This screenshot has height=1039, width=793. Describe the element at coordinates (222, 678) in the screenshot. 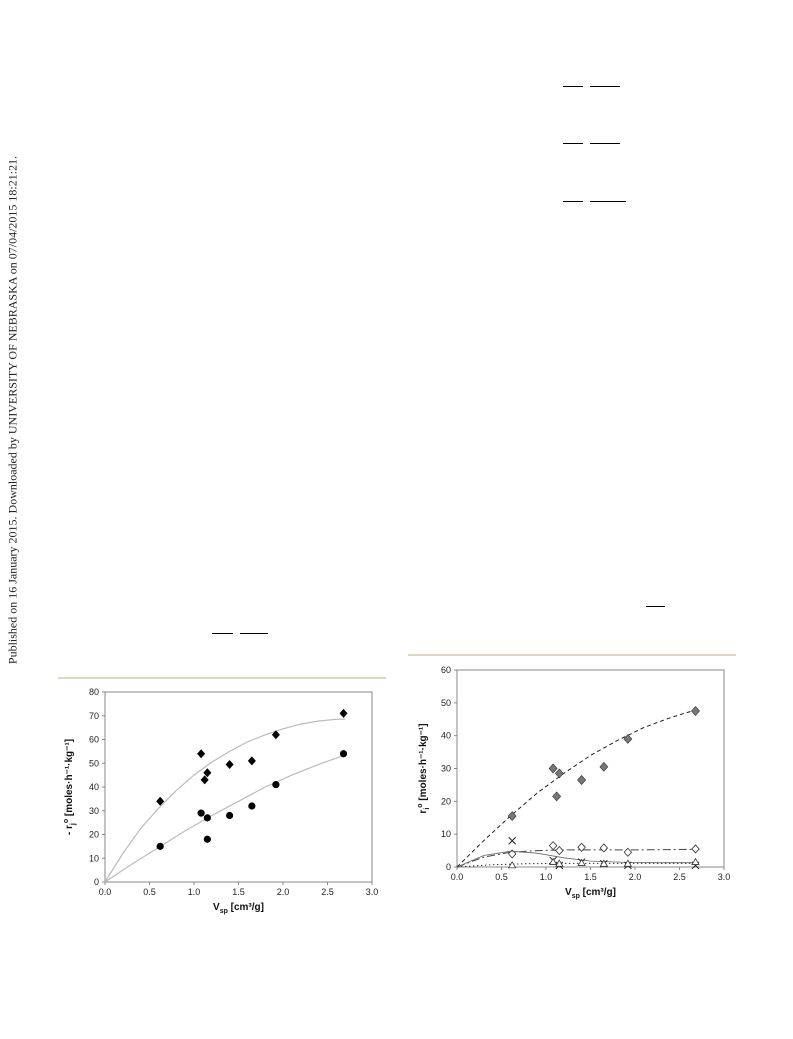

I see `figure-rule-left` at that location.